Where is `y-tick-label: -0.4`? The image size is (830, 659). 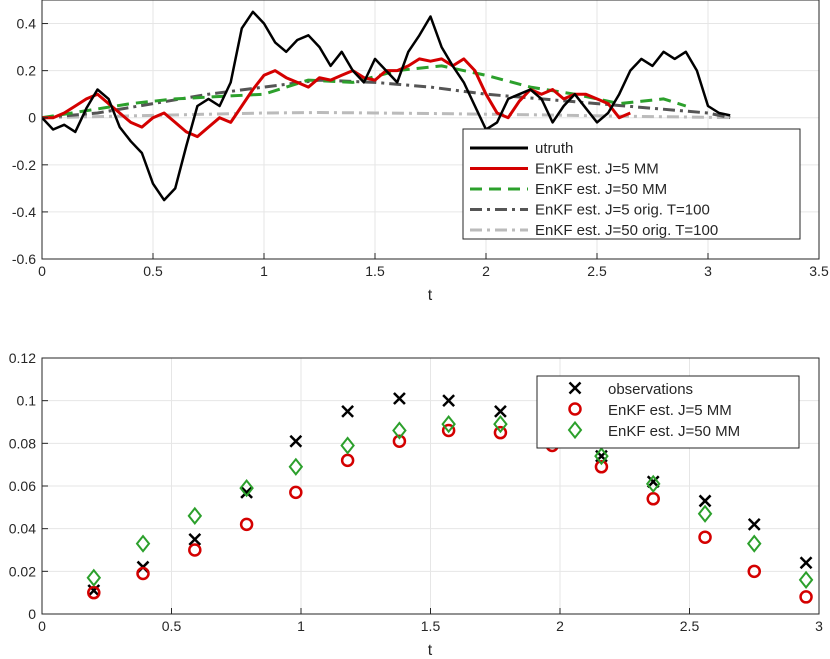
y-tick-label: -0.4 is located at coordinates (24, 212).